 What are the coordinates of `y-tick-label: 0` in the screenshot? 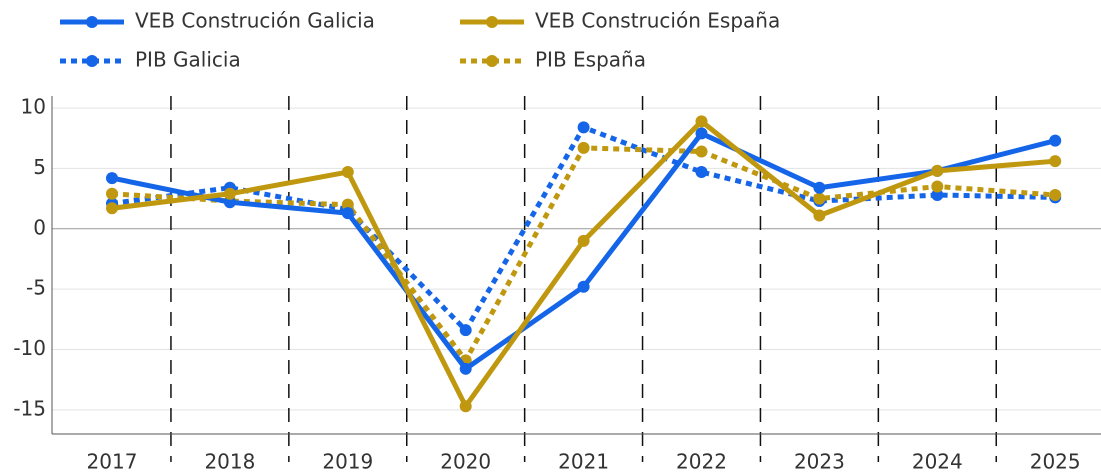 It's located at (39, 227).